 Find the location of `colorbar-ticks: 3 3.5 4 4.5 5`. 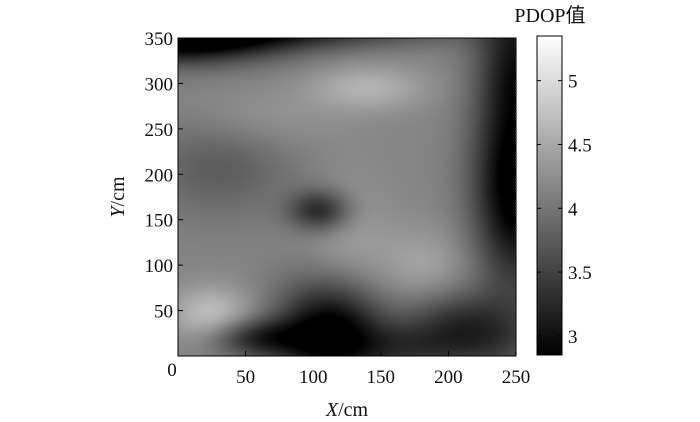

colorbar-ticks: 3 3.5 4 4.5 5 is located at coordinates (564, 210).